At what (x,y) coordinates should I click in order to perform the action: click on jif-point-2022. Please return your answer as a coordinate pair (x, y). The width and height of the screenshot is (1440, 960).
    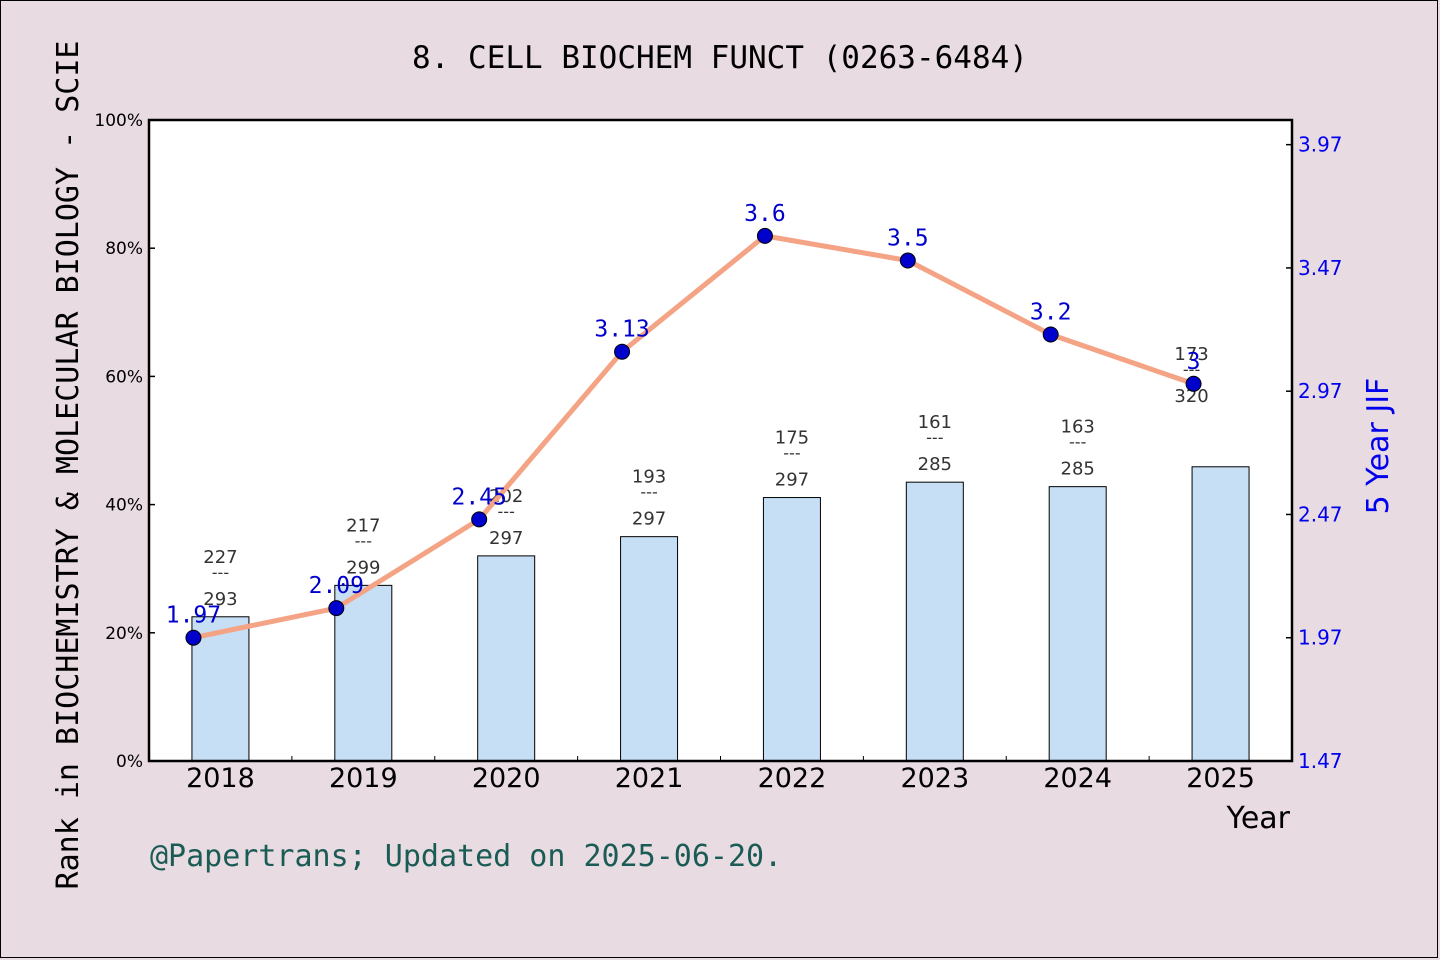
    Looking at the image, I should click on (764, 235).